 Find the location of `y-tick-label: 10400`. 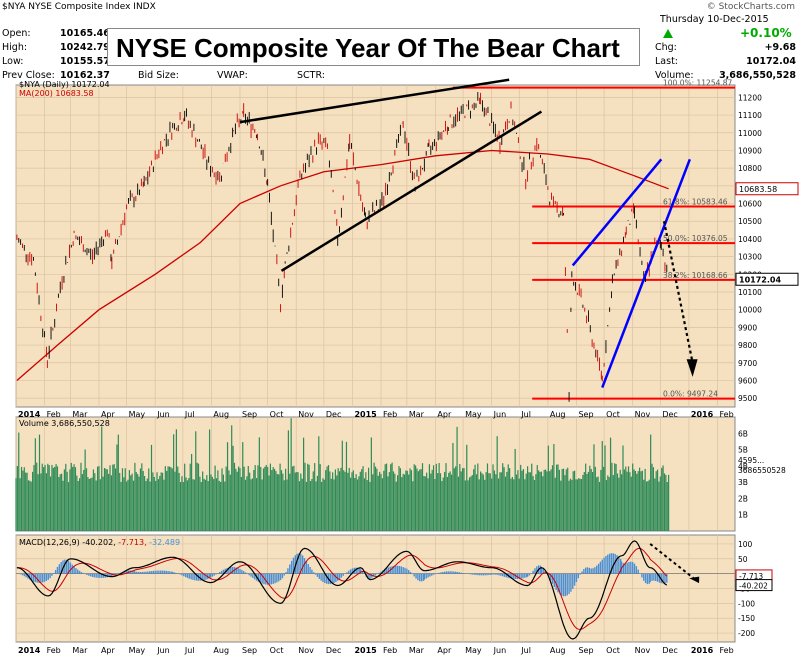

y-tick-label: 10400 is located at coordinates (750, 239).